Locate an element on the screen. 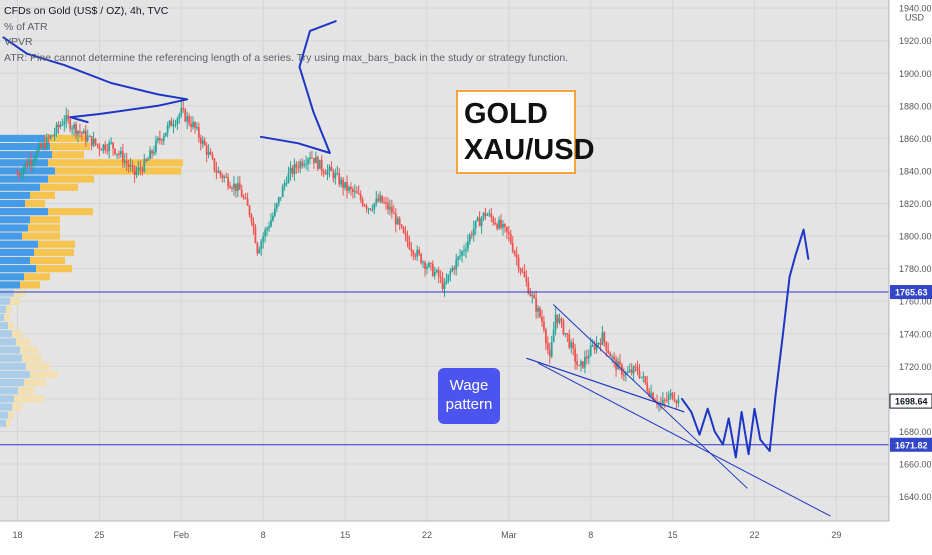 The image size is (932, 555). price-tick-label: 1780.00 is located at coordinates (915, 269).